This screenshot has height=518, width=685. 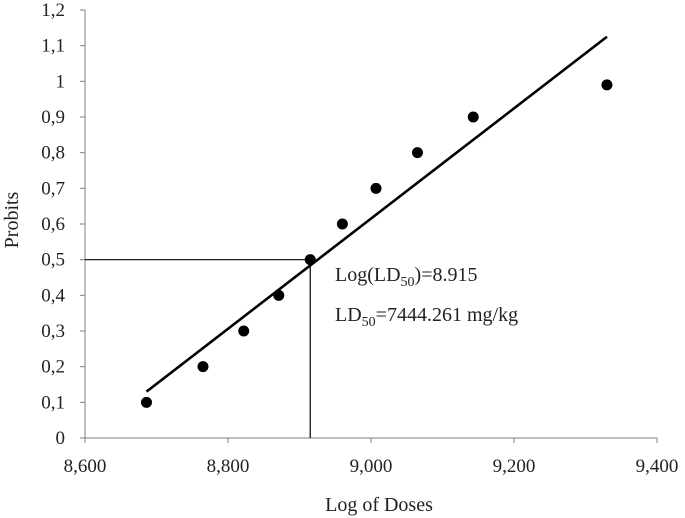 I want to click on y-tick-label: 0,9, so click(x=53, y=117).